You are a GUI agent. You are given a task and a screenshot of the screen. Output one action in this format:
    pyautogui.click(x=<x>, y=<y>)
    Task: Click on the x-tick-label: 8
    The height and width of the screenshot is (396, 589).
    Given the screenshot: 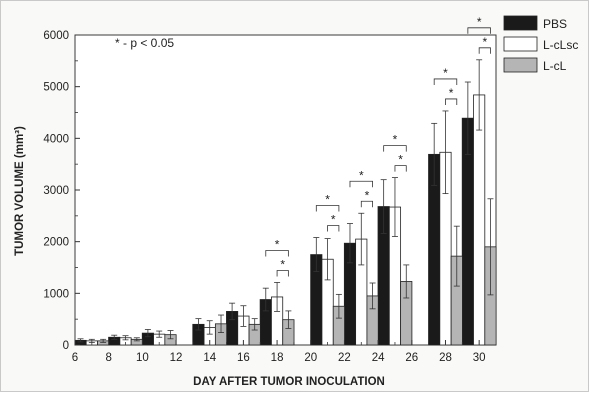 What is the action you would take?
    pyautogui.click(x=108, y=358)
    